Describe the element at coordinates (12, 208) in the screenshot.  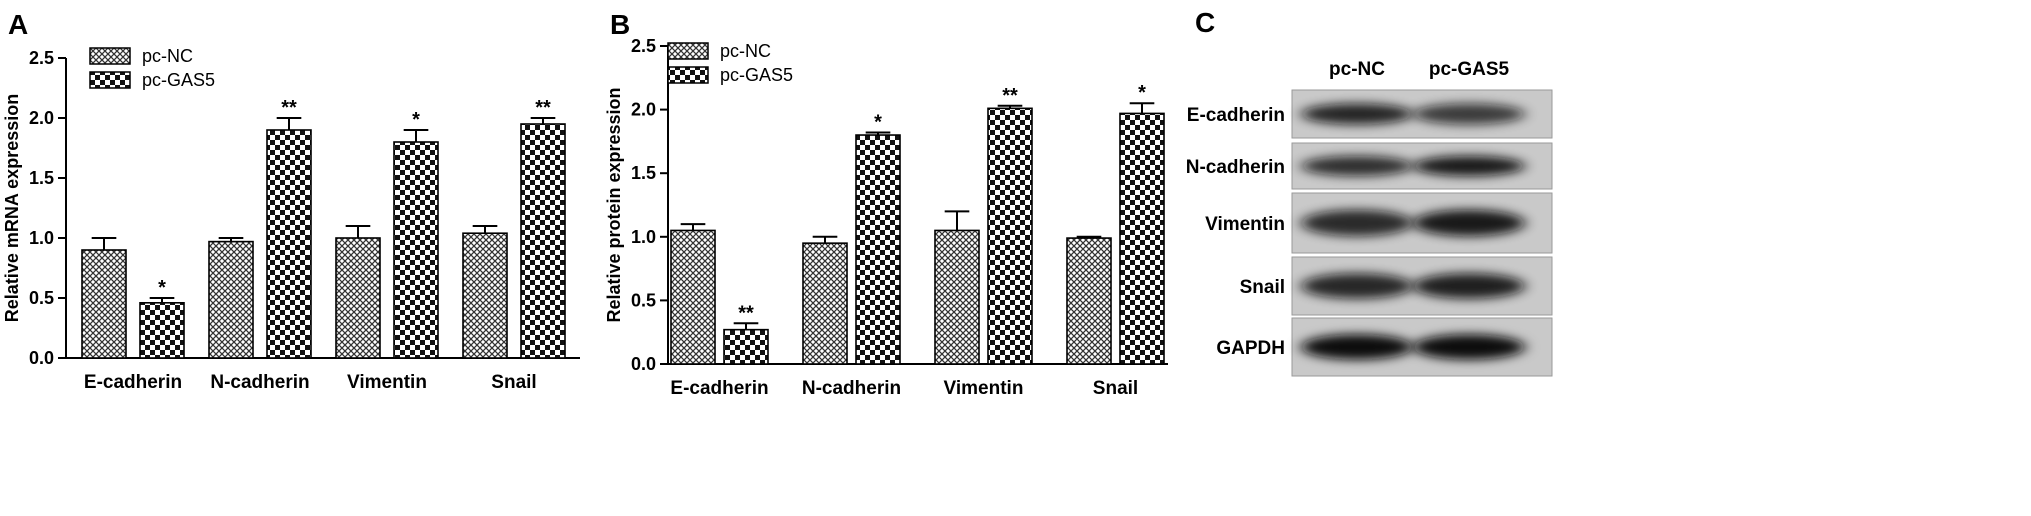
I see `y-axis-title: Relative mRNA expression` at that location.